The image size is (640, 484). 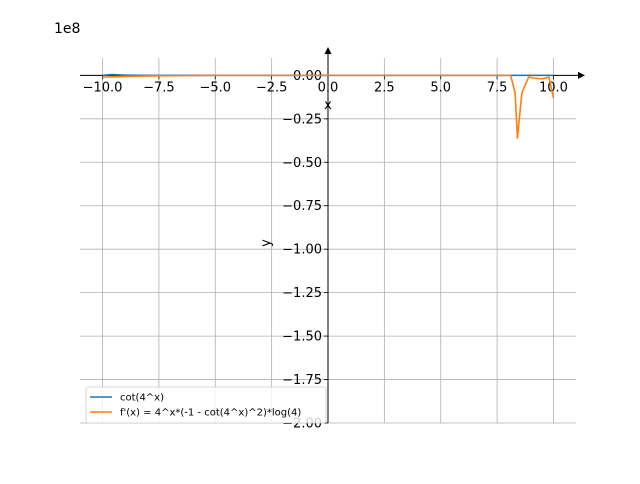 I want to click on x-tick-label: 0.0, so click(x=328, y=87).